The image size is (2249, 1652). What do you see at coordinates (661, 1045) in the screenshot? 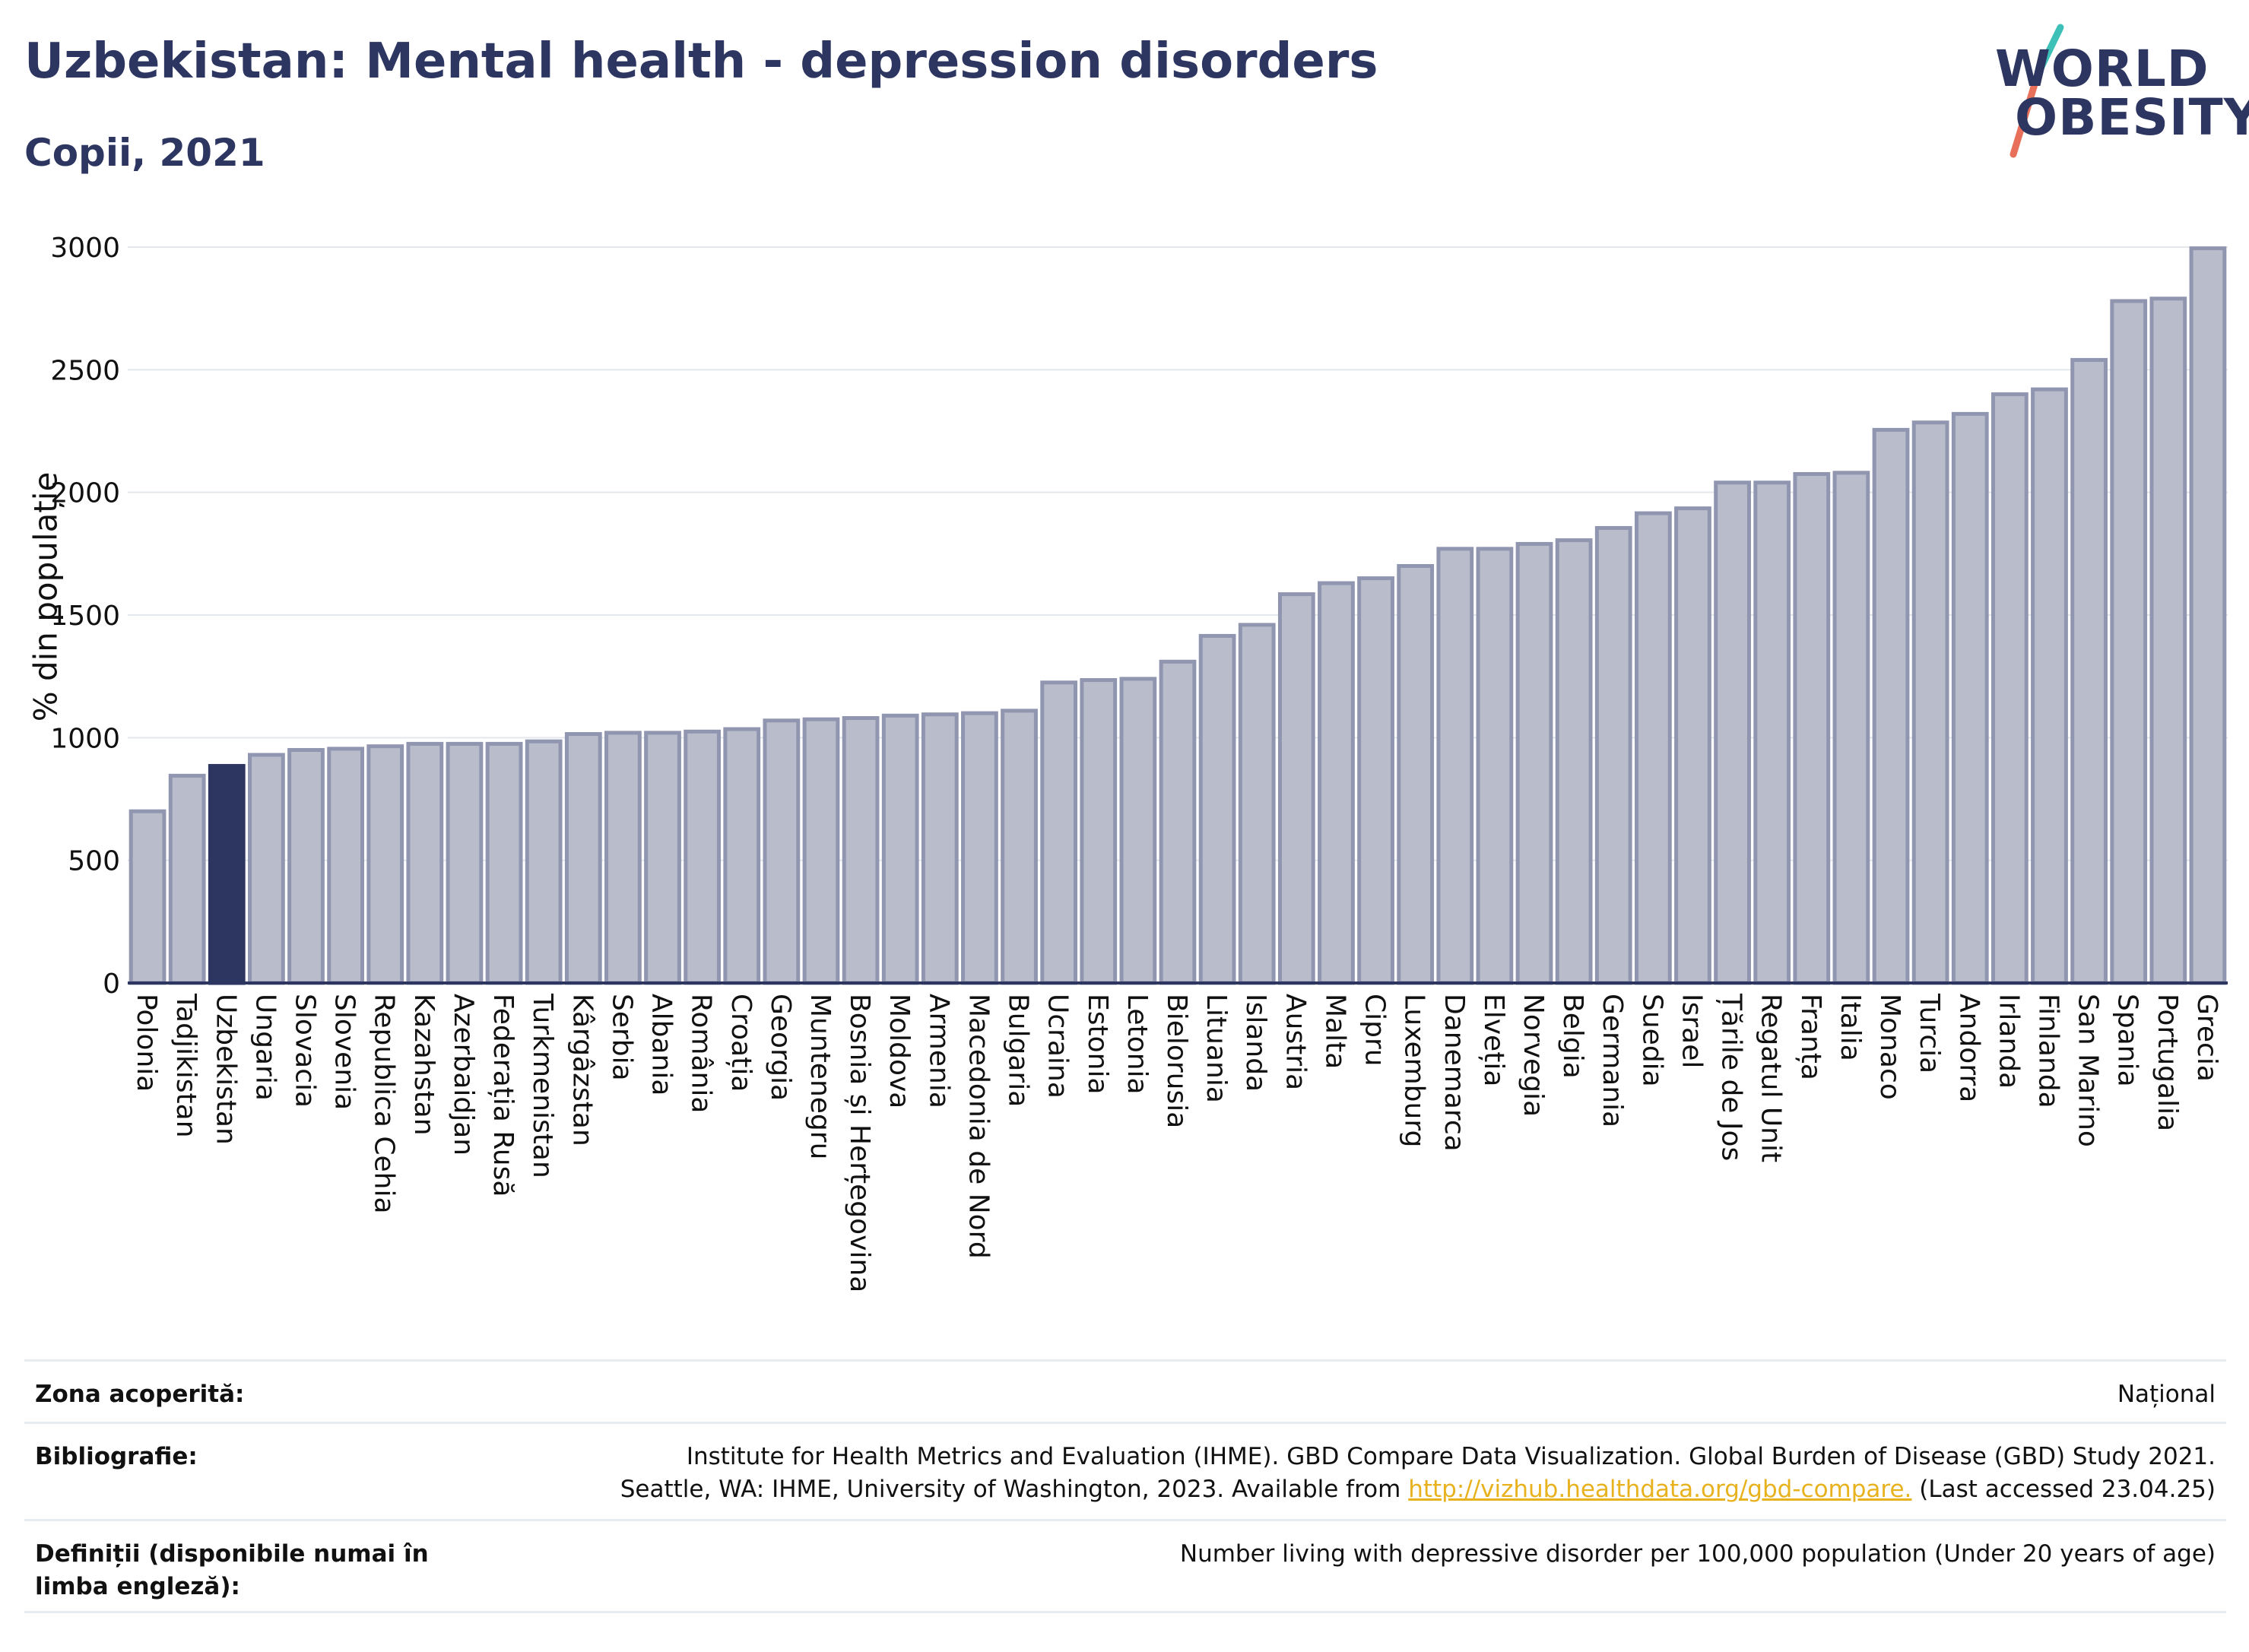
I see `x-tick-label: Albania` at bounding box center [661, 1045].